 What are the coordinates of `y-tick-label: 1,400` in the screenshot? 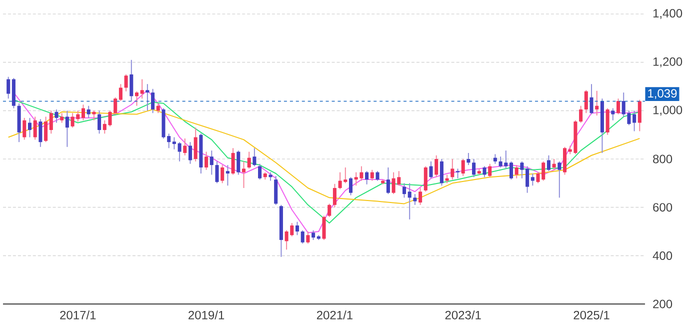 It's located at (667, 14).